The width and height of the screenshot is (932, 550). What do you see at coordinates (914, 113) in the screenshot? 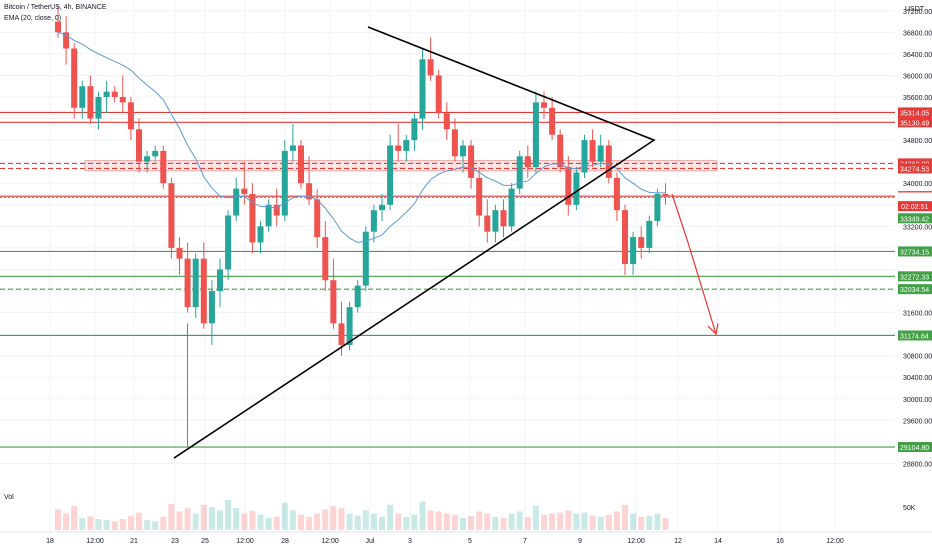
I see `price-badge-label: 35314.05` at bounding box center [914, 113].